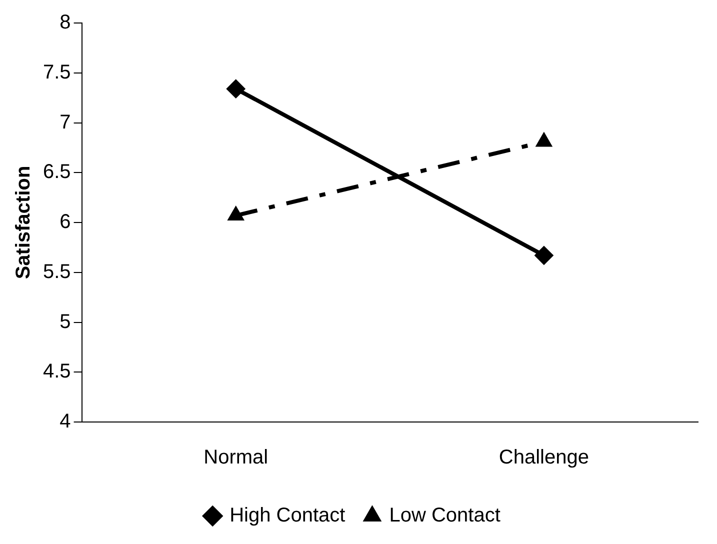 The image size is (717, 544). What do you see at coordinates (56, 172) in the screenshot?
I see `y-tick-label: 6.5` at bounding box center [56, 172].